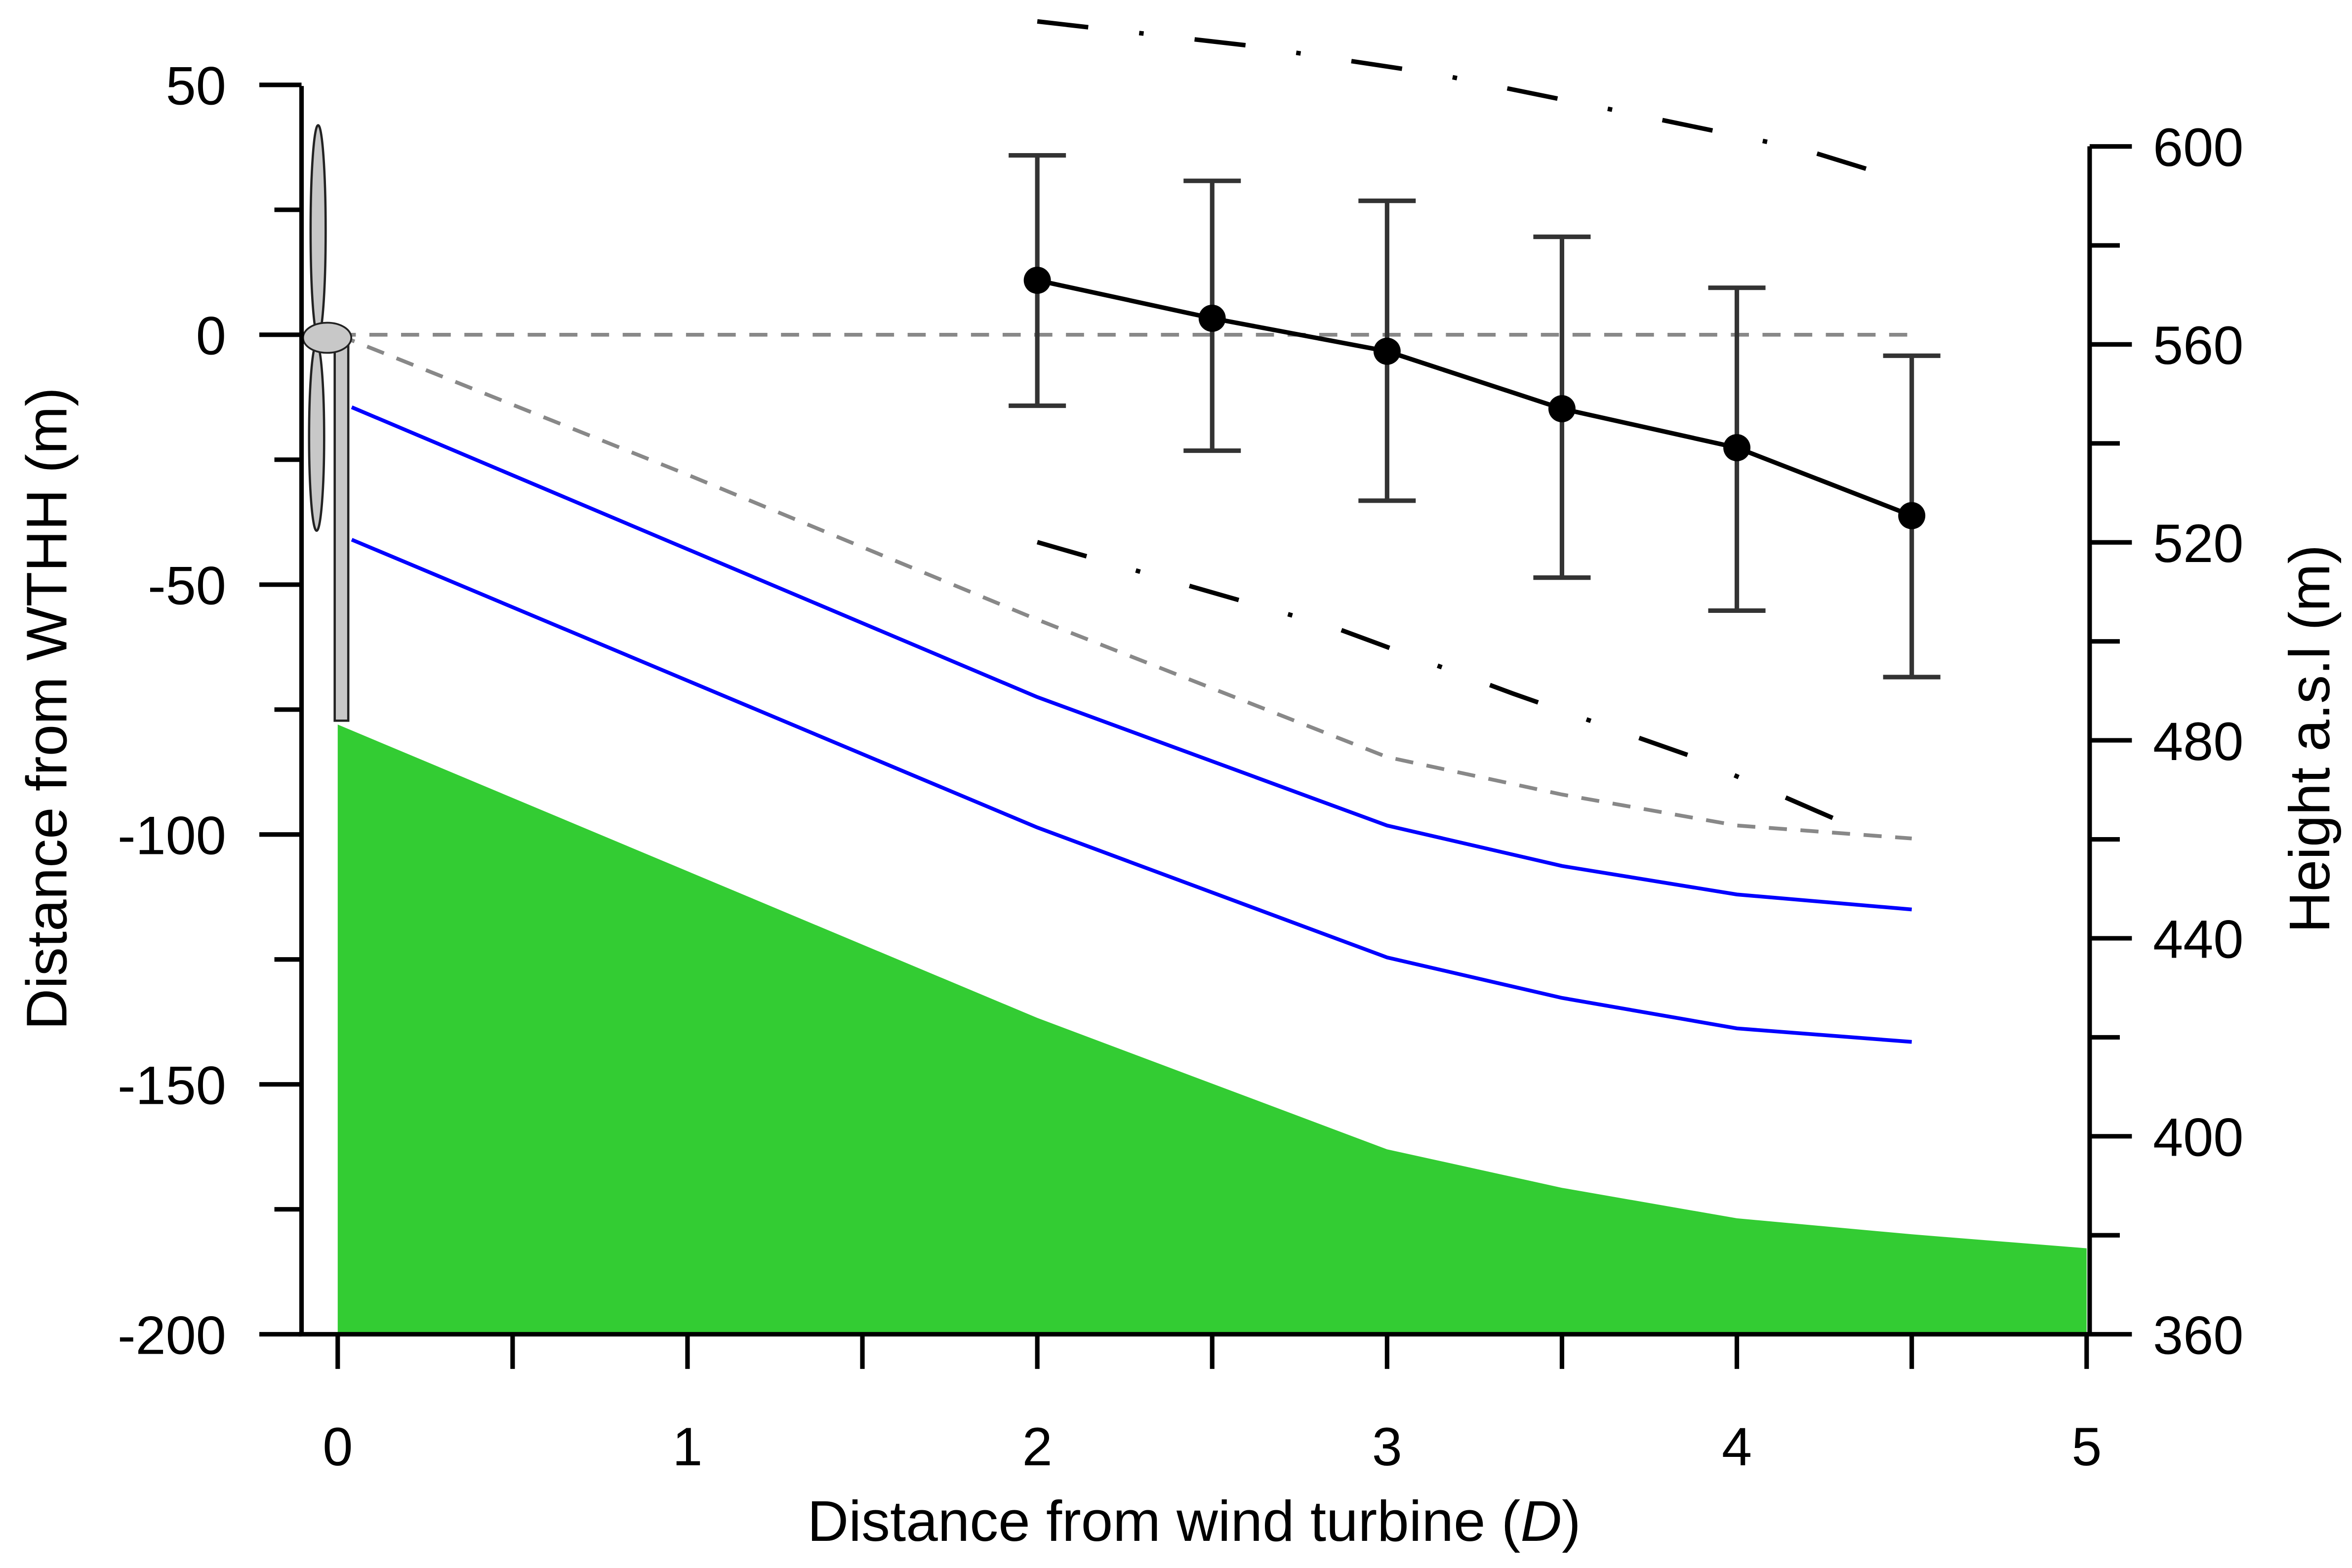 This screenshot has width=2352, height=1568. I want to click on x-tick-label: 4, so click(1737, 1447).